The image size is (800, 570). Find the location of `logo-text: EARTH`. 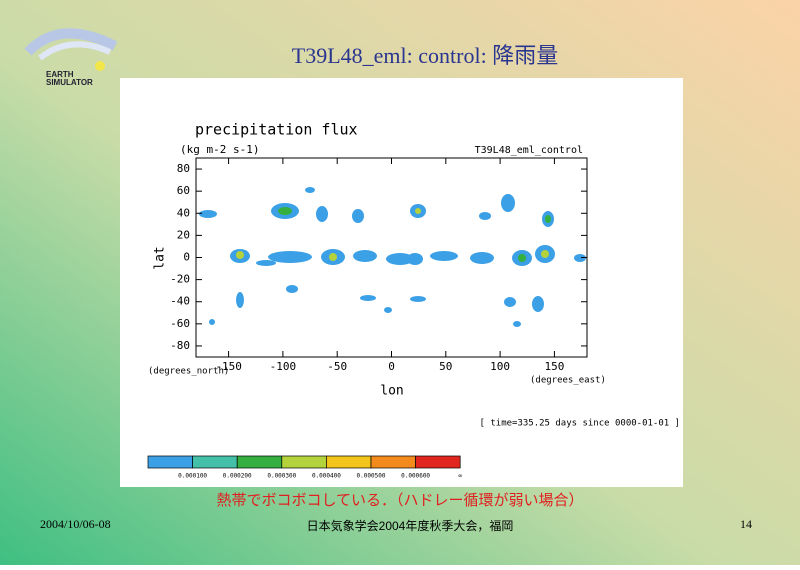

logo-text: EARTH is located at coordinates (60, 74).